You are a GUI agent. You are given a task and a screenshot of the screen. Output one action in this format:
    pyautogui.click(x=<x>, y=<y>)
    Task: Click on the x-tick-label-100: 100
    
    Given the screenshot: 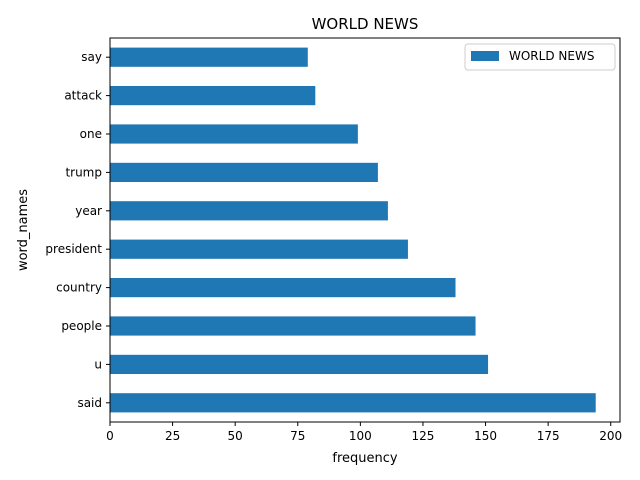 What is the action you would take?
    pyautogui.click(x=360, y=436)
    